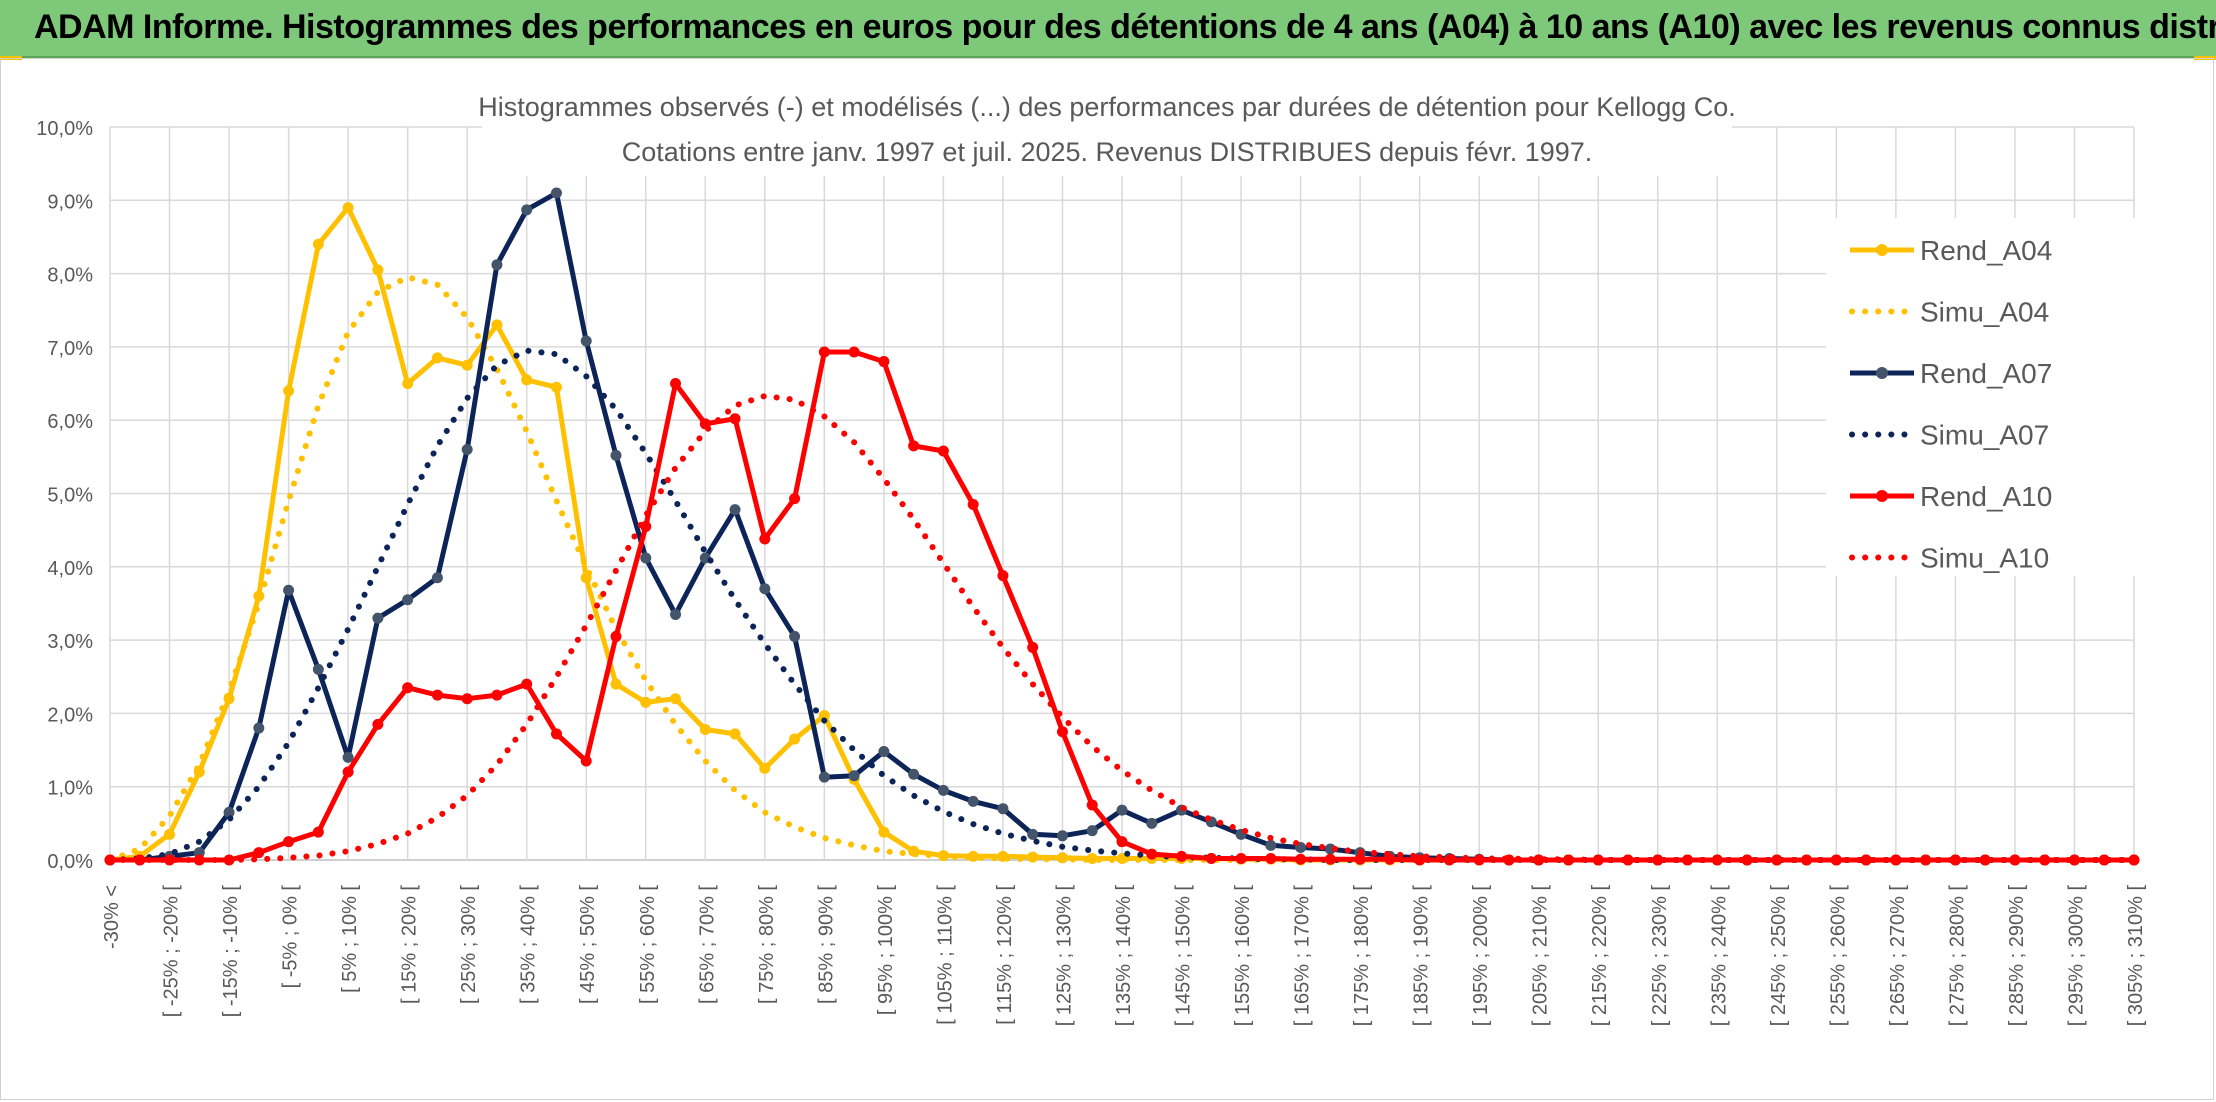  I want to click on y-tick-label: 0,0%, so click(70, 862).